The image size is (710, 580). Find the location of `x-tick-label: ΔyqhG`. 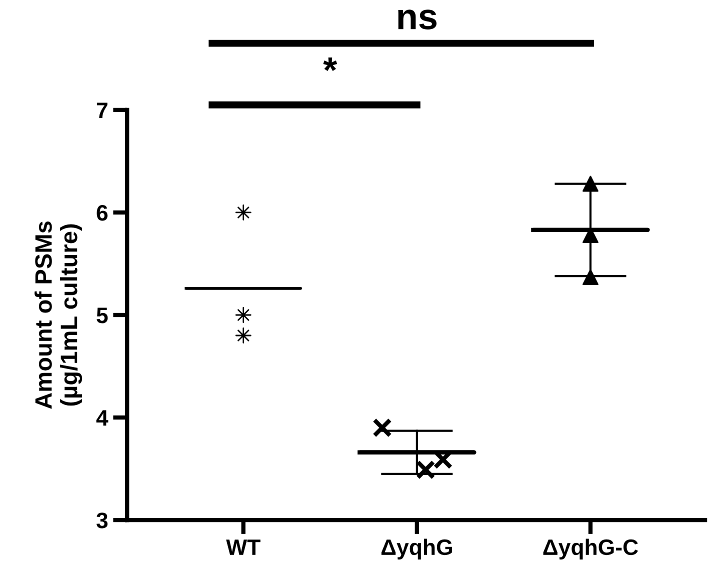

x-tick-label: ΔyqhG is located at coordinates (416, 549).